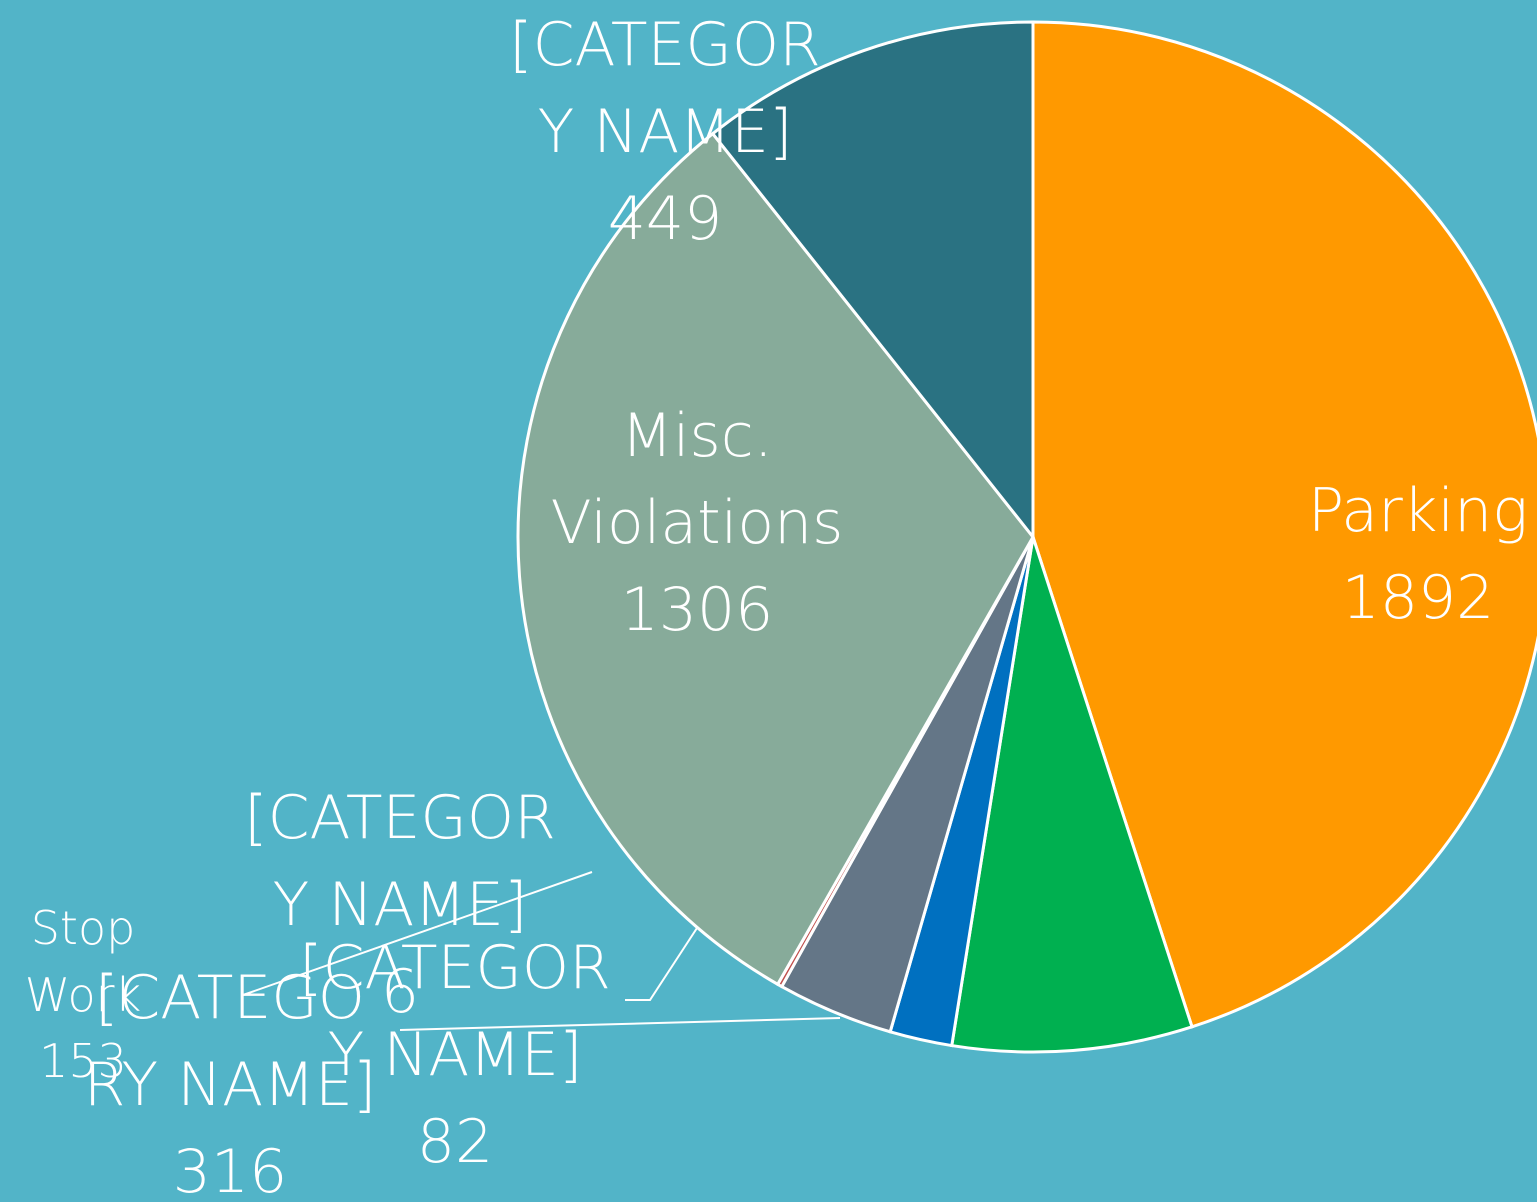 This screenshot has width=1537, height=1202. Describe the element at coordinates (665, 219) in the screenshot. I see `label-value: 449` at that location.